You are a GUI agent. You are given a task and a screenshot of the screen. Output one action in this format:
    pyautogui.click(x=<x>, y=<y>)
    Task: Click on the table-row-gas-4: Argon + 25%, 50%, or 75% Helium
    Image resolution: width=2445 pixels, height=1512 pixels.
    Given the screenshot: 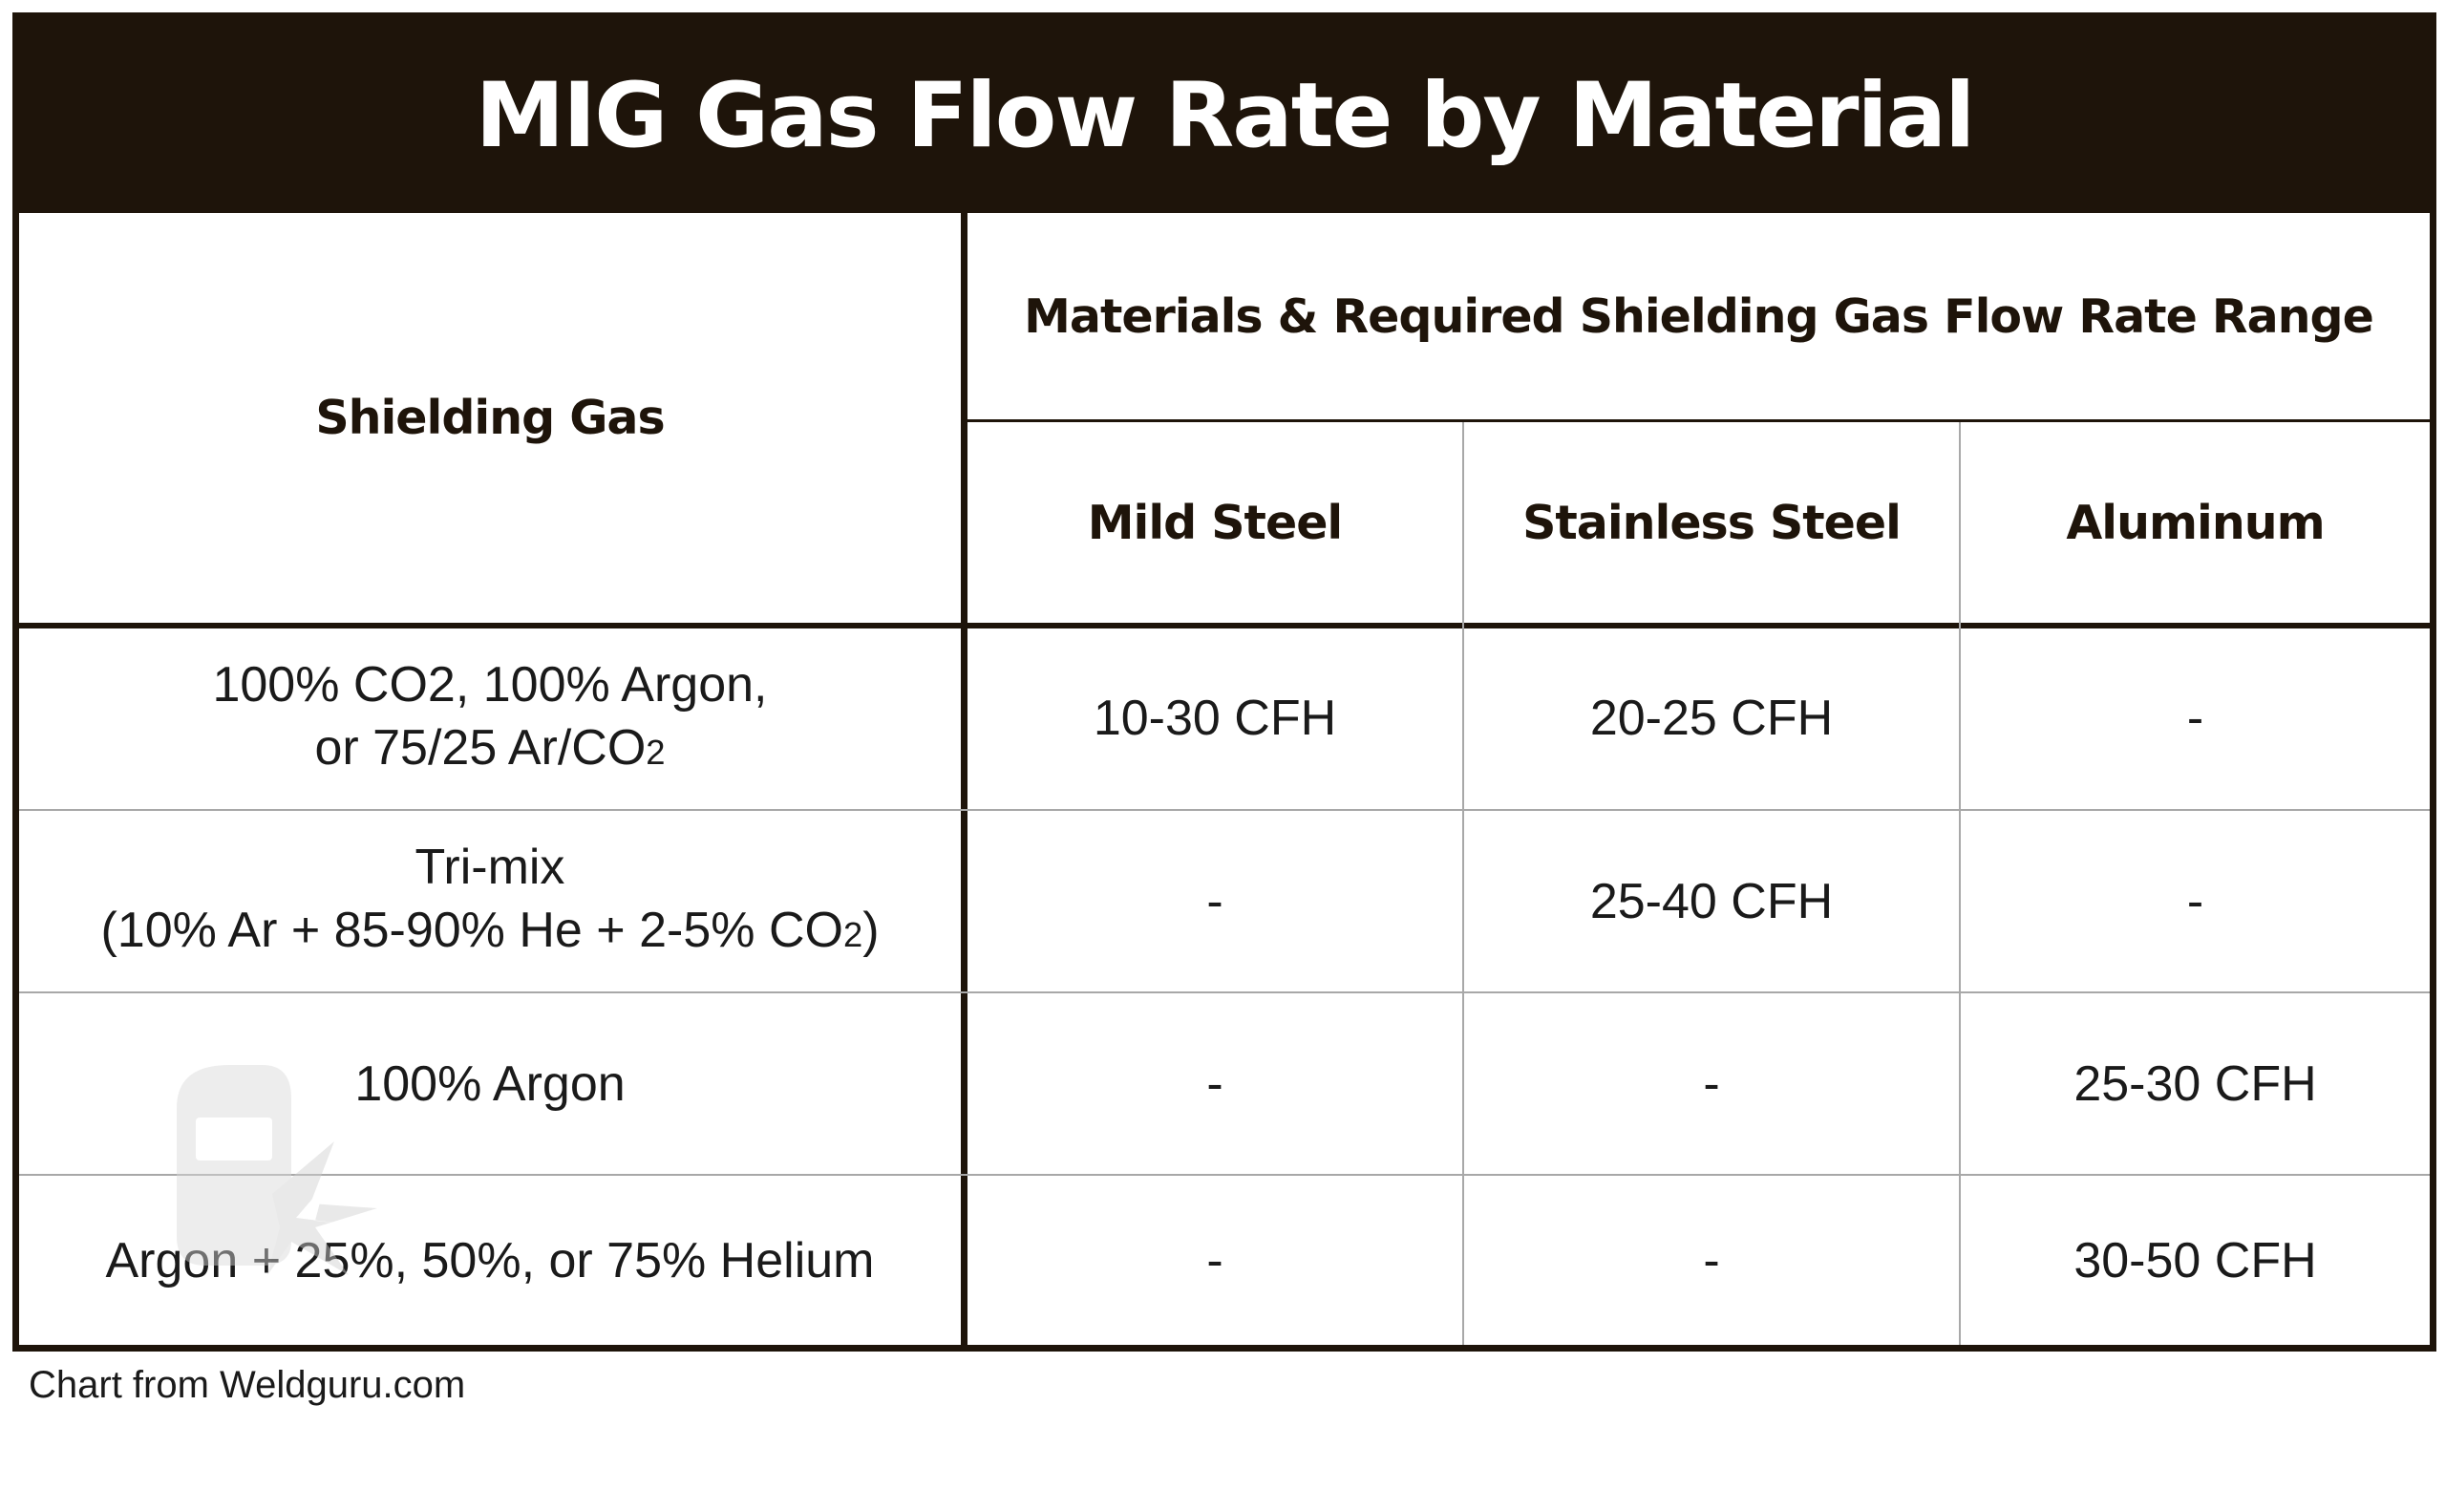 What is the action you would take?
    pyautogui.click(x=490, y=1260)
    